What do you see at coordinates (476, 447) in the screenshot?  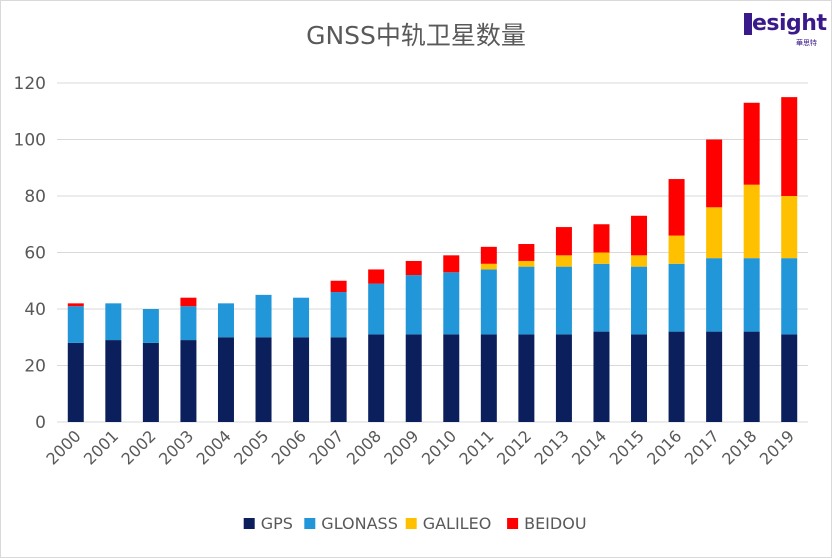 I see `x-tick-label: 2011` at bounding box center [476, 447].